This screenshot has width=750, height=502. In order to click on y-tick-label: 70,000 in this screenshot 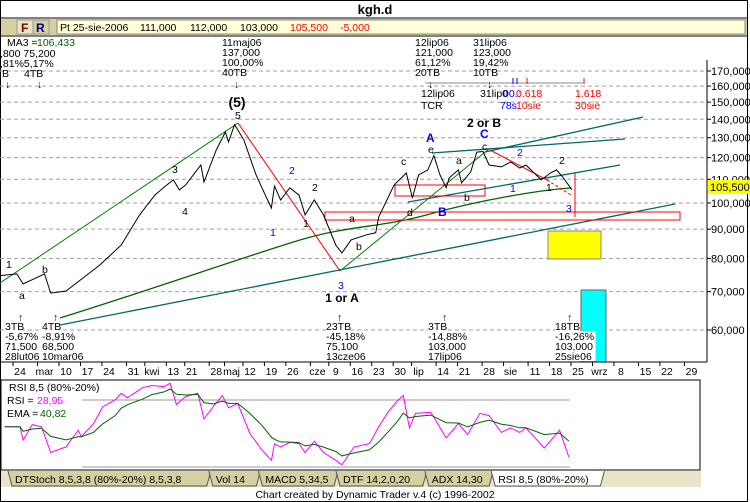, I will do `click(728, 293)`.